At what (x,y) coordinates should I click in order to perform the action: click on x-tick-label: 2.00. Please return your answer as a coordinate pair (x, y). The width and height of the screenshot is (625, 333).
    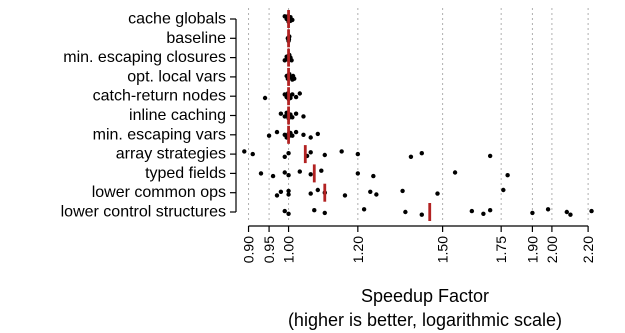
    Looking at the image, I should click on (552, 249).